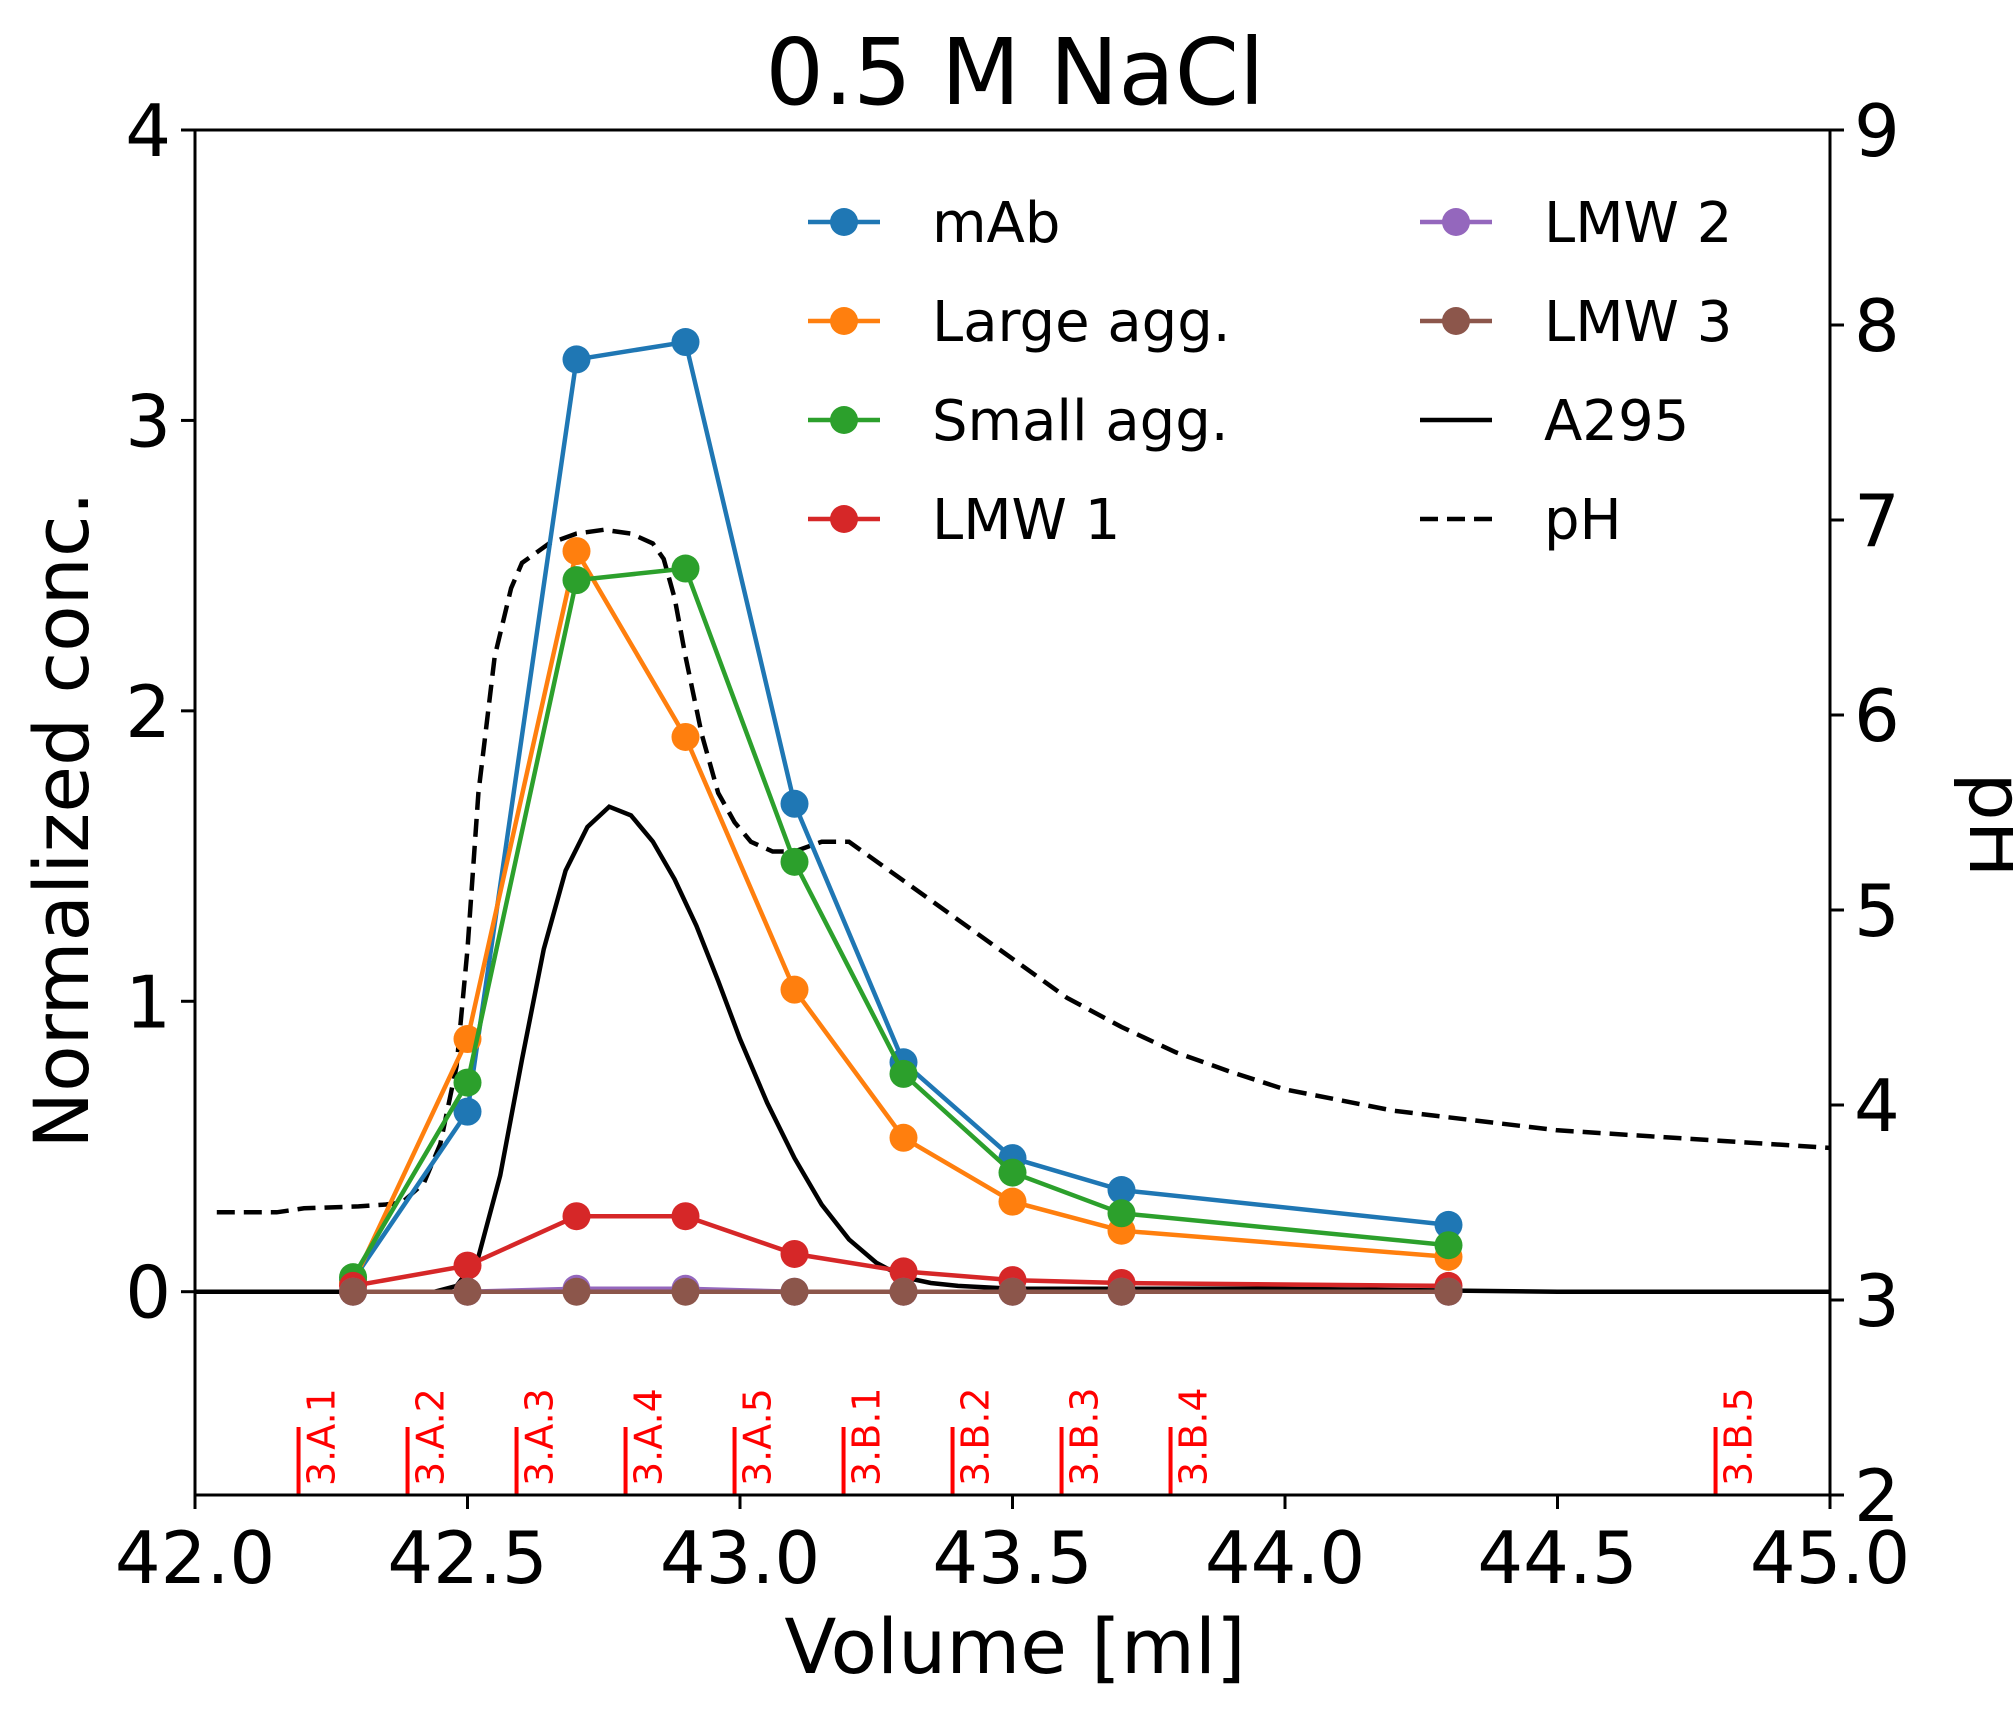 The image size is (2013, 1711). Describe the element at coordinates (740, 1558) in the screenshot. I see `x-tick-label: 43.0` at that location.